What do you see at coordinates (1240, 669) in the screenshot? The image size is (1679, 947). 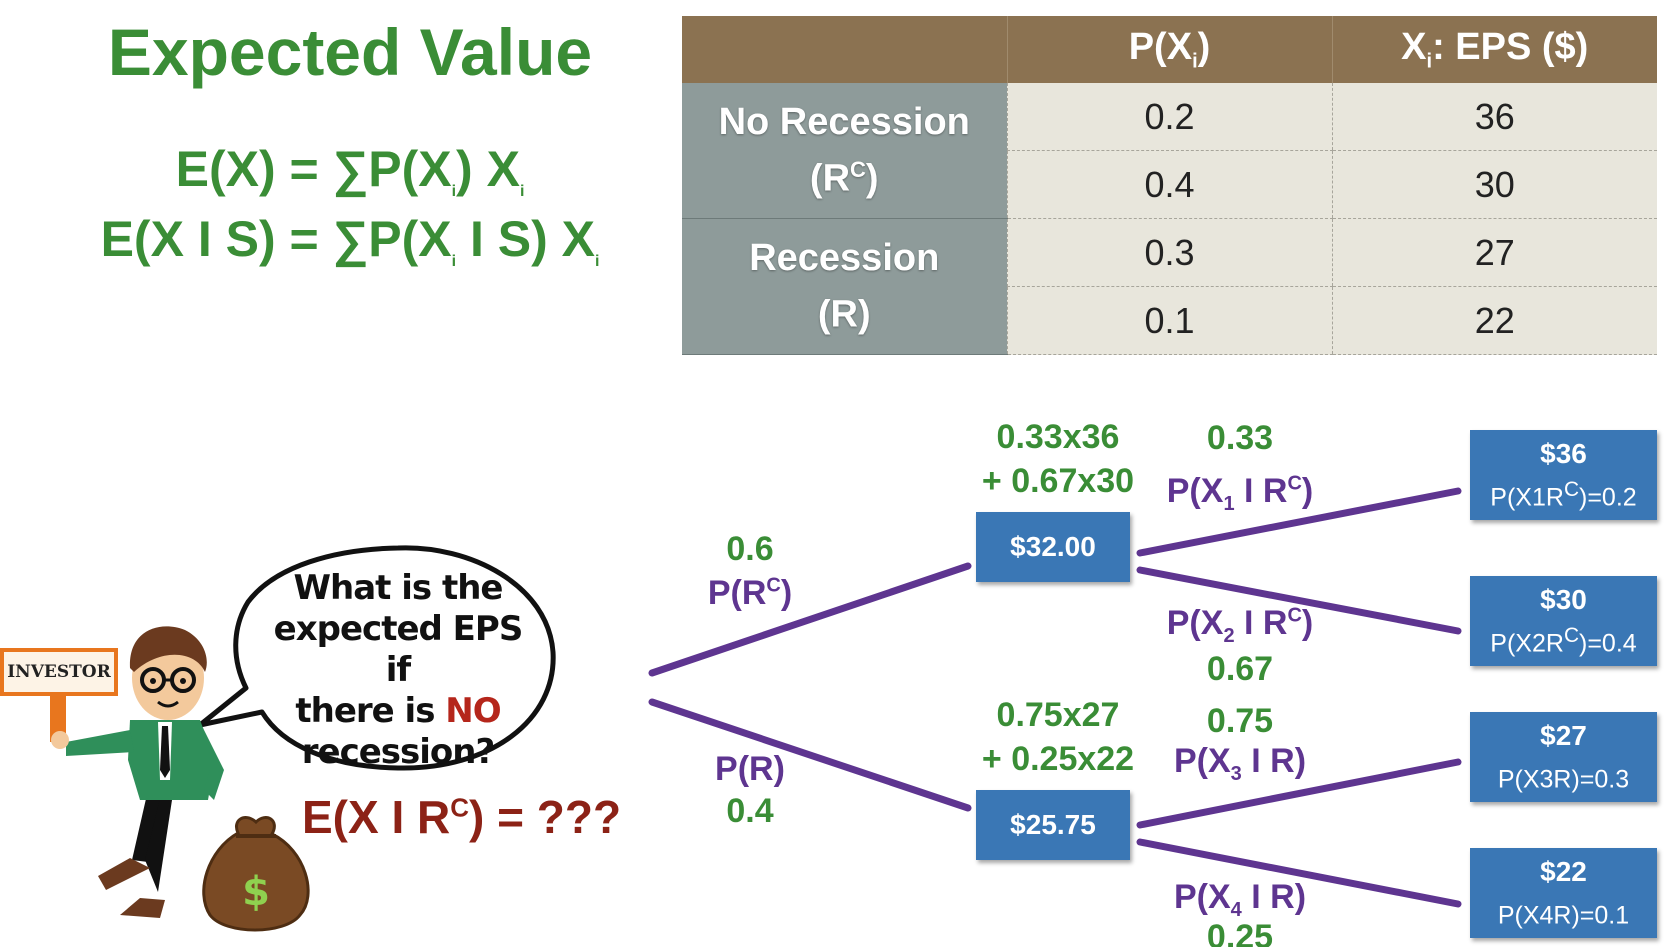 I see `branch-x2-probability: 0.67` at bounding box center [1240, 669].